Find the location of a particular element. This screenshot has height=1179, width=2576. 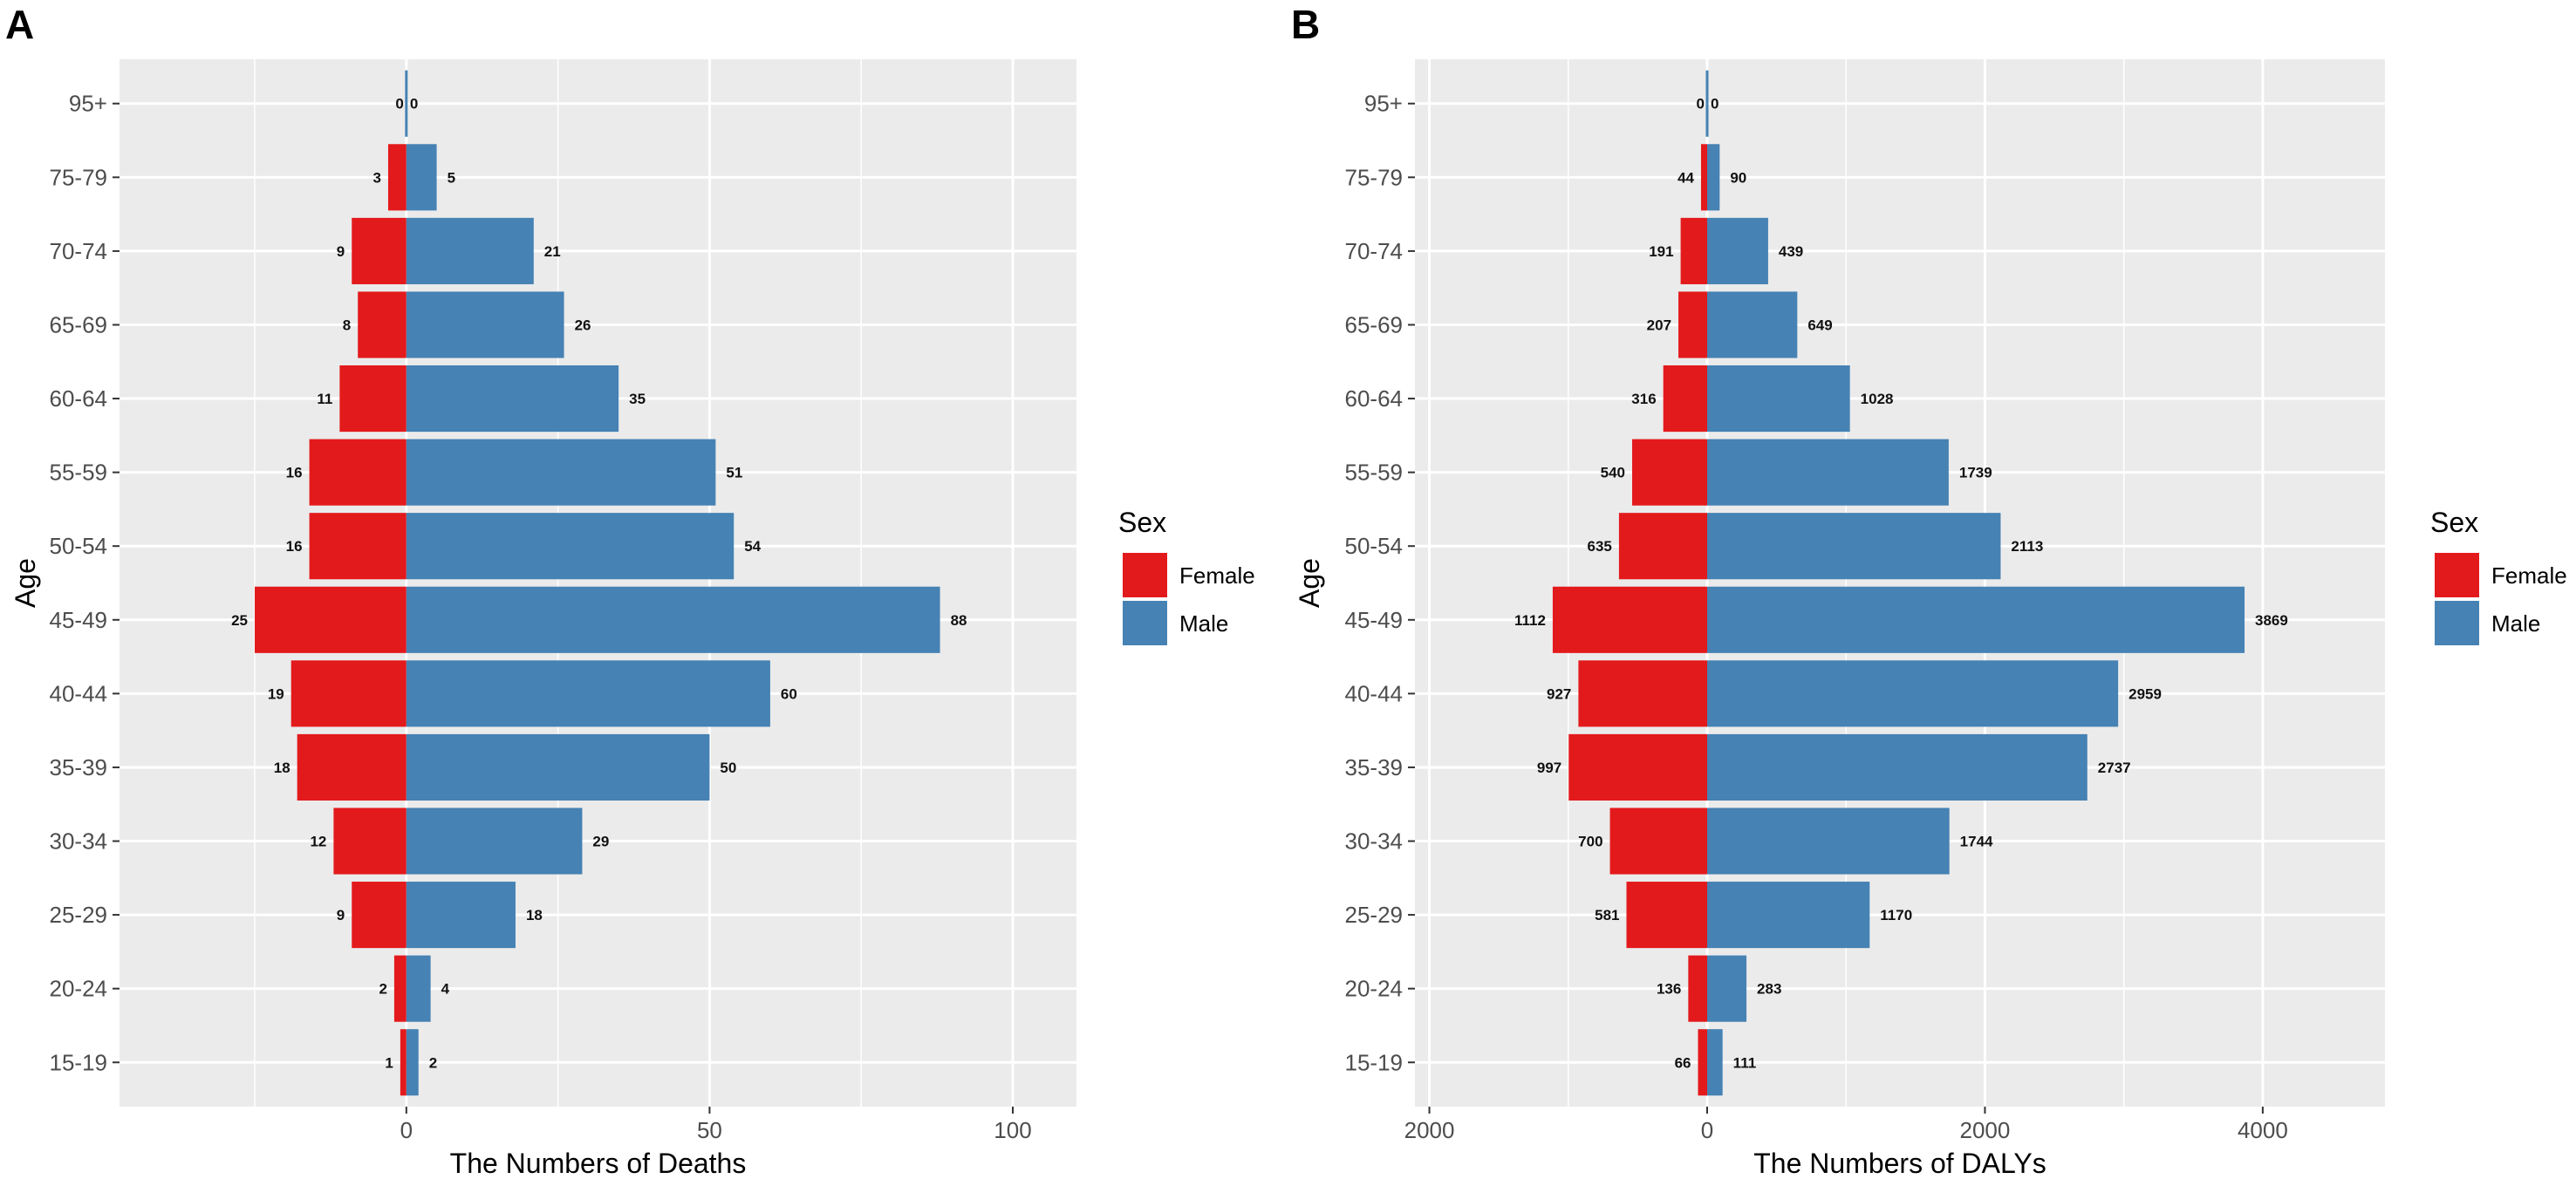

data-label-male: 4 is located at coordinates (445, 990).